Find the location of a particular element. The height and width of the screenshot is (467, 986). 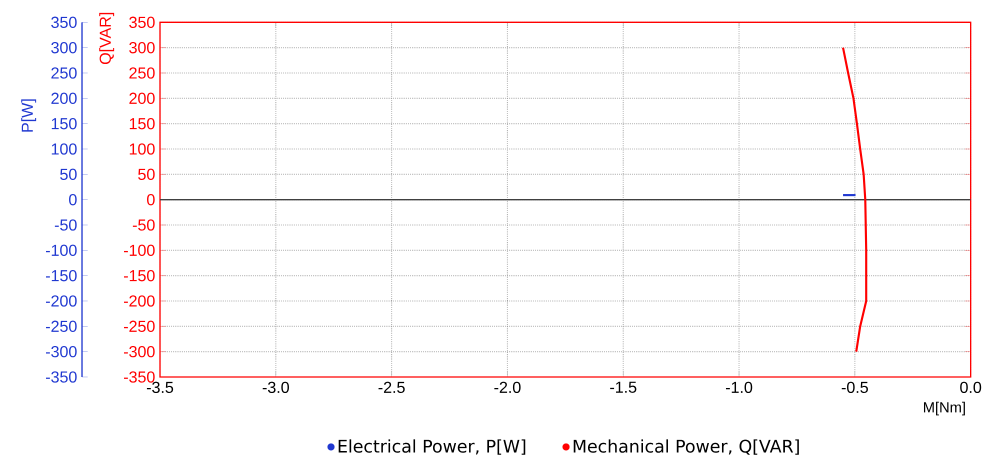

y-axis-title: Q[VAR] is located at coordinates (106, 38).